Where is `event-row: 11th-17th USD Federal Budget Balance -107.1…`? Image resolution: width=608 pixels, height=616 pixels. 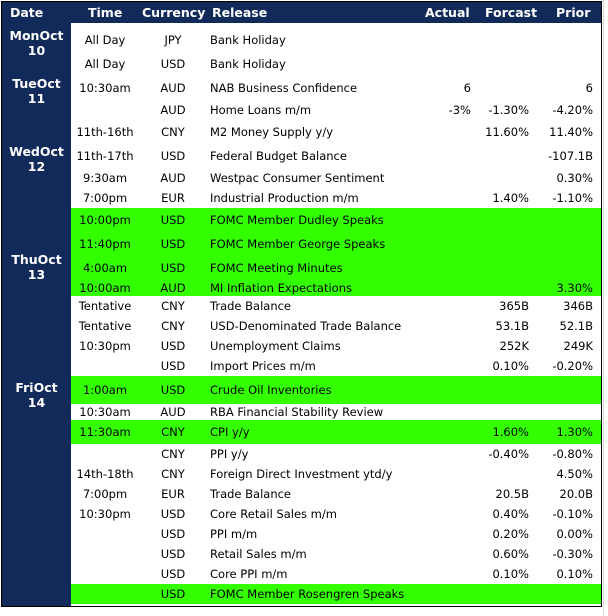
event-row: 11th-17th USD Federal Budget Balance -107.1… is located at coordinates (336, 156).